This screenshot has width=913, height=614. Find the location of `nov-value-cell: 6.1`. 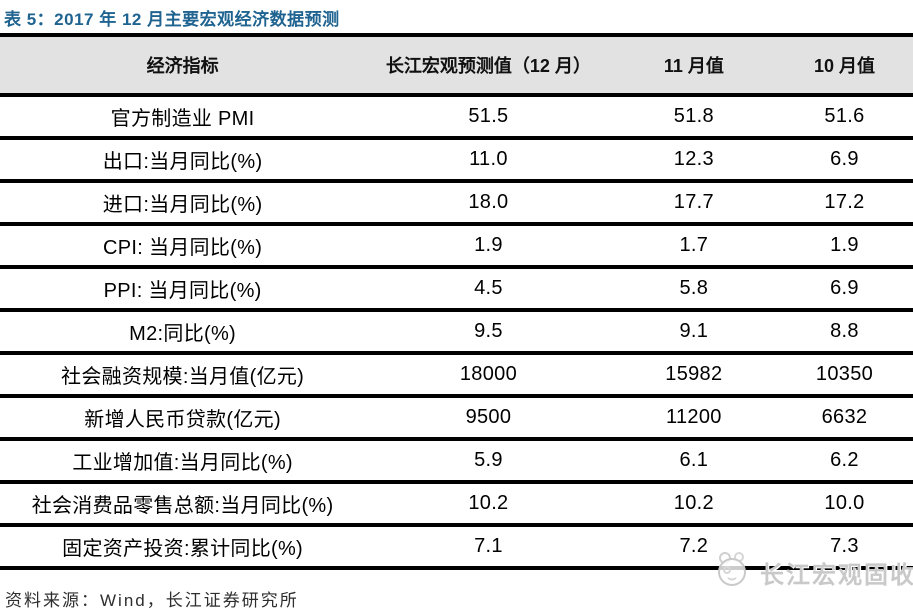

nov-value-cell: 6.1 is located at coordinates (694, 460).